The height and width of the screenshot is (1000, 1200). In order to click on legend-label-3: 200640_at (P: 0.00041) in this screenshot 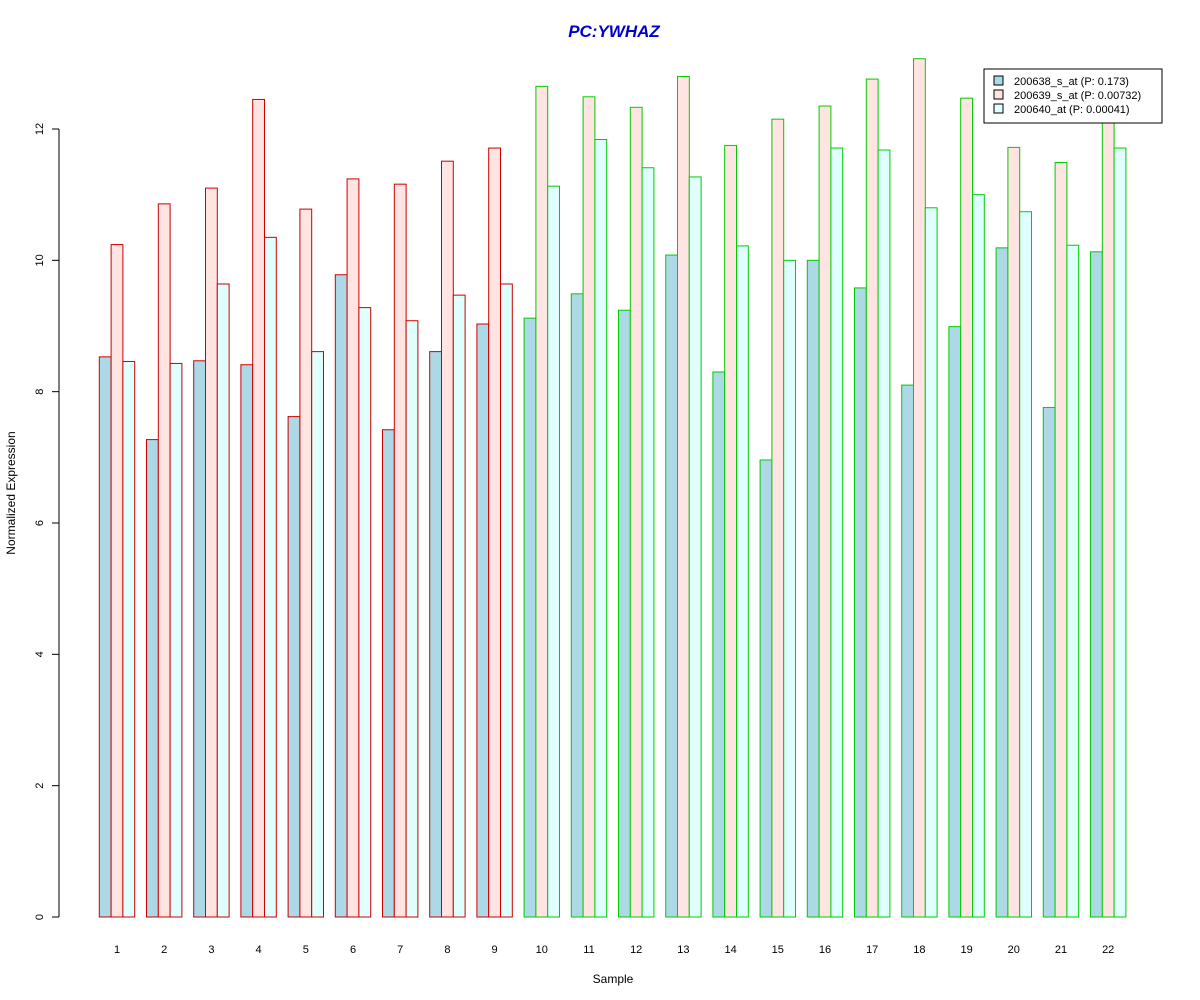, I will do `click(1072, 110)`.